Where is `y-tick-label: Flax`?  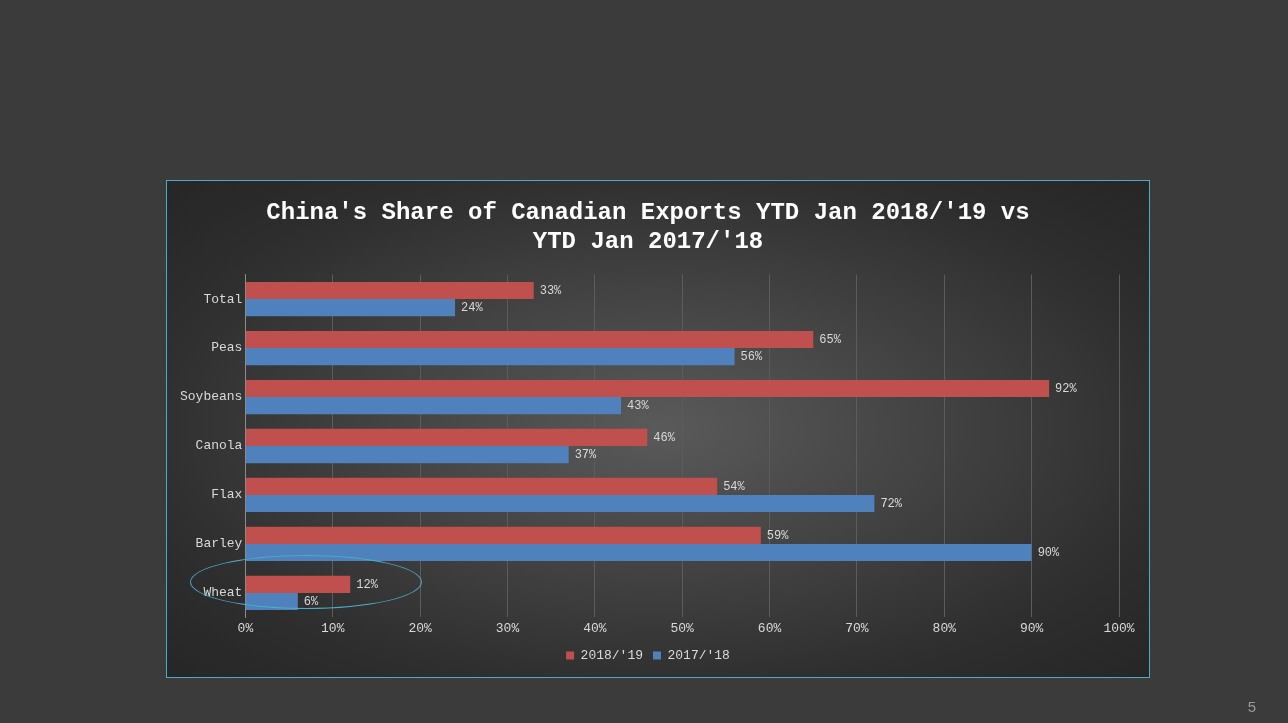
y-tick-label: Flax is located at coordinates (227, 495).